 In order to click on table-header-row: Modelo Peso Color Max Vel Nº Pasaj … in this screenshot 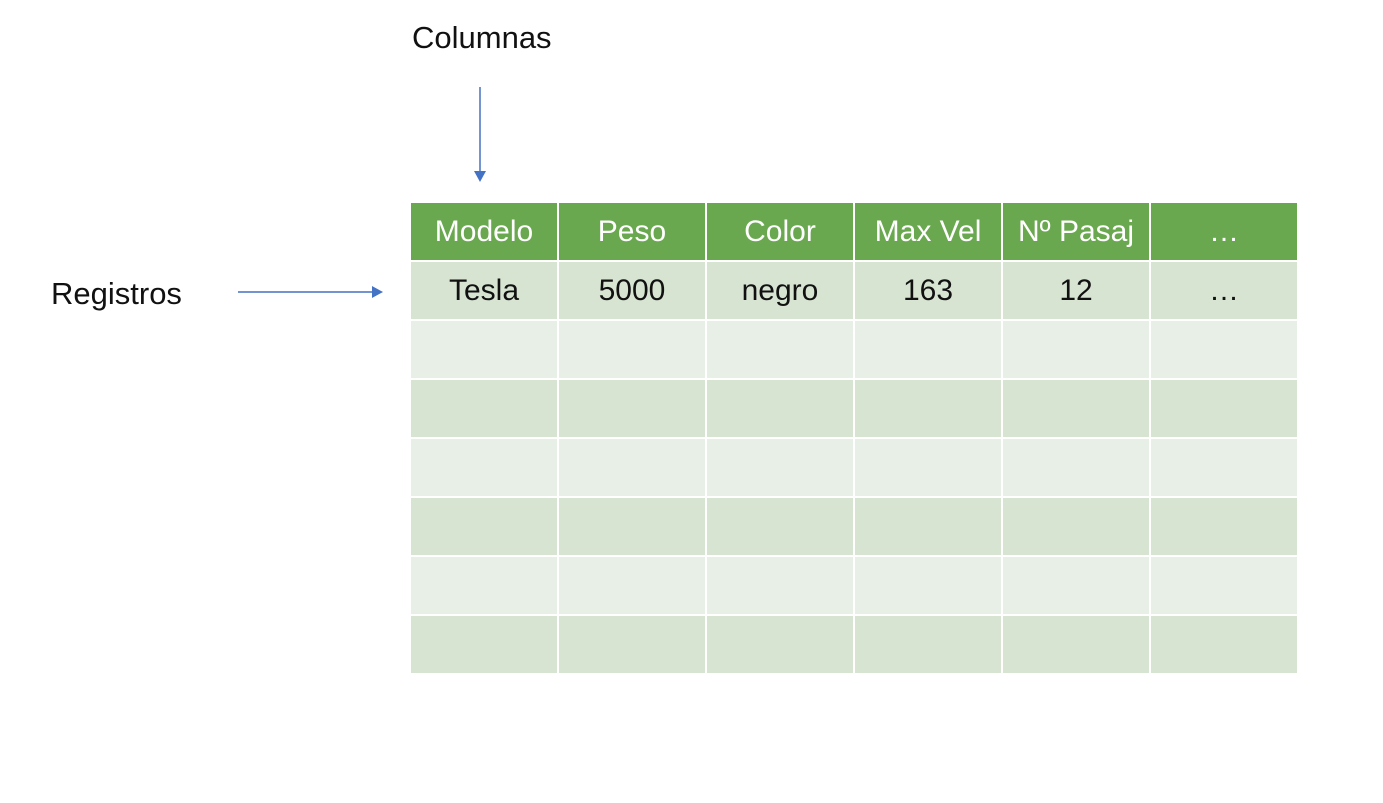, I will do `click(854, 231)`.